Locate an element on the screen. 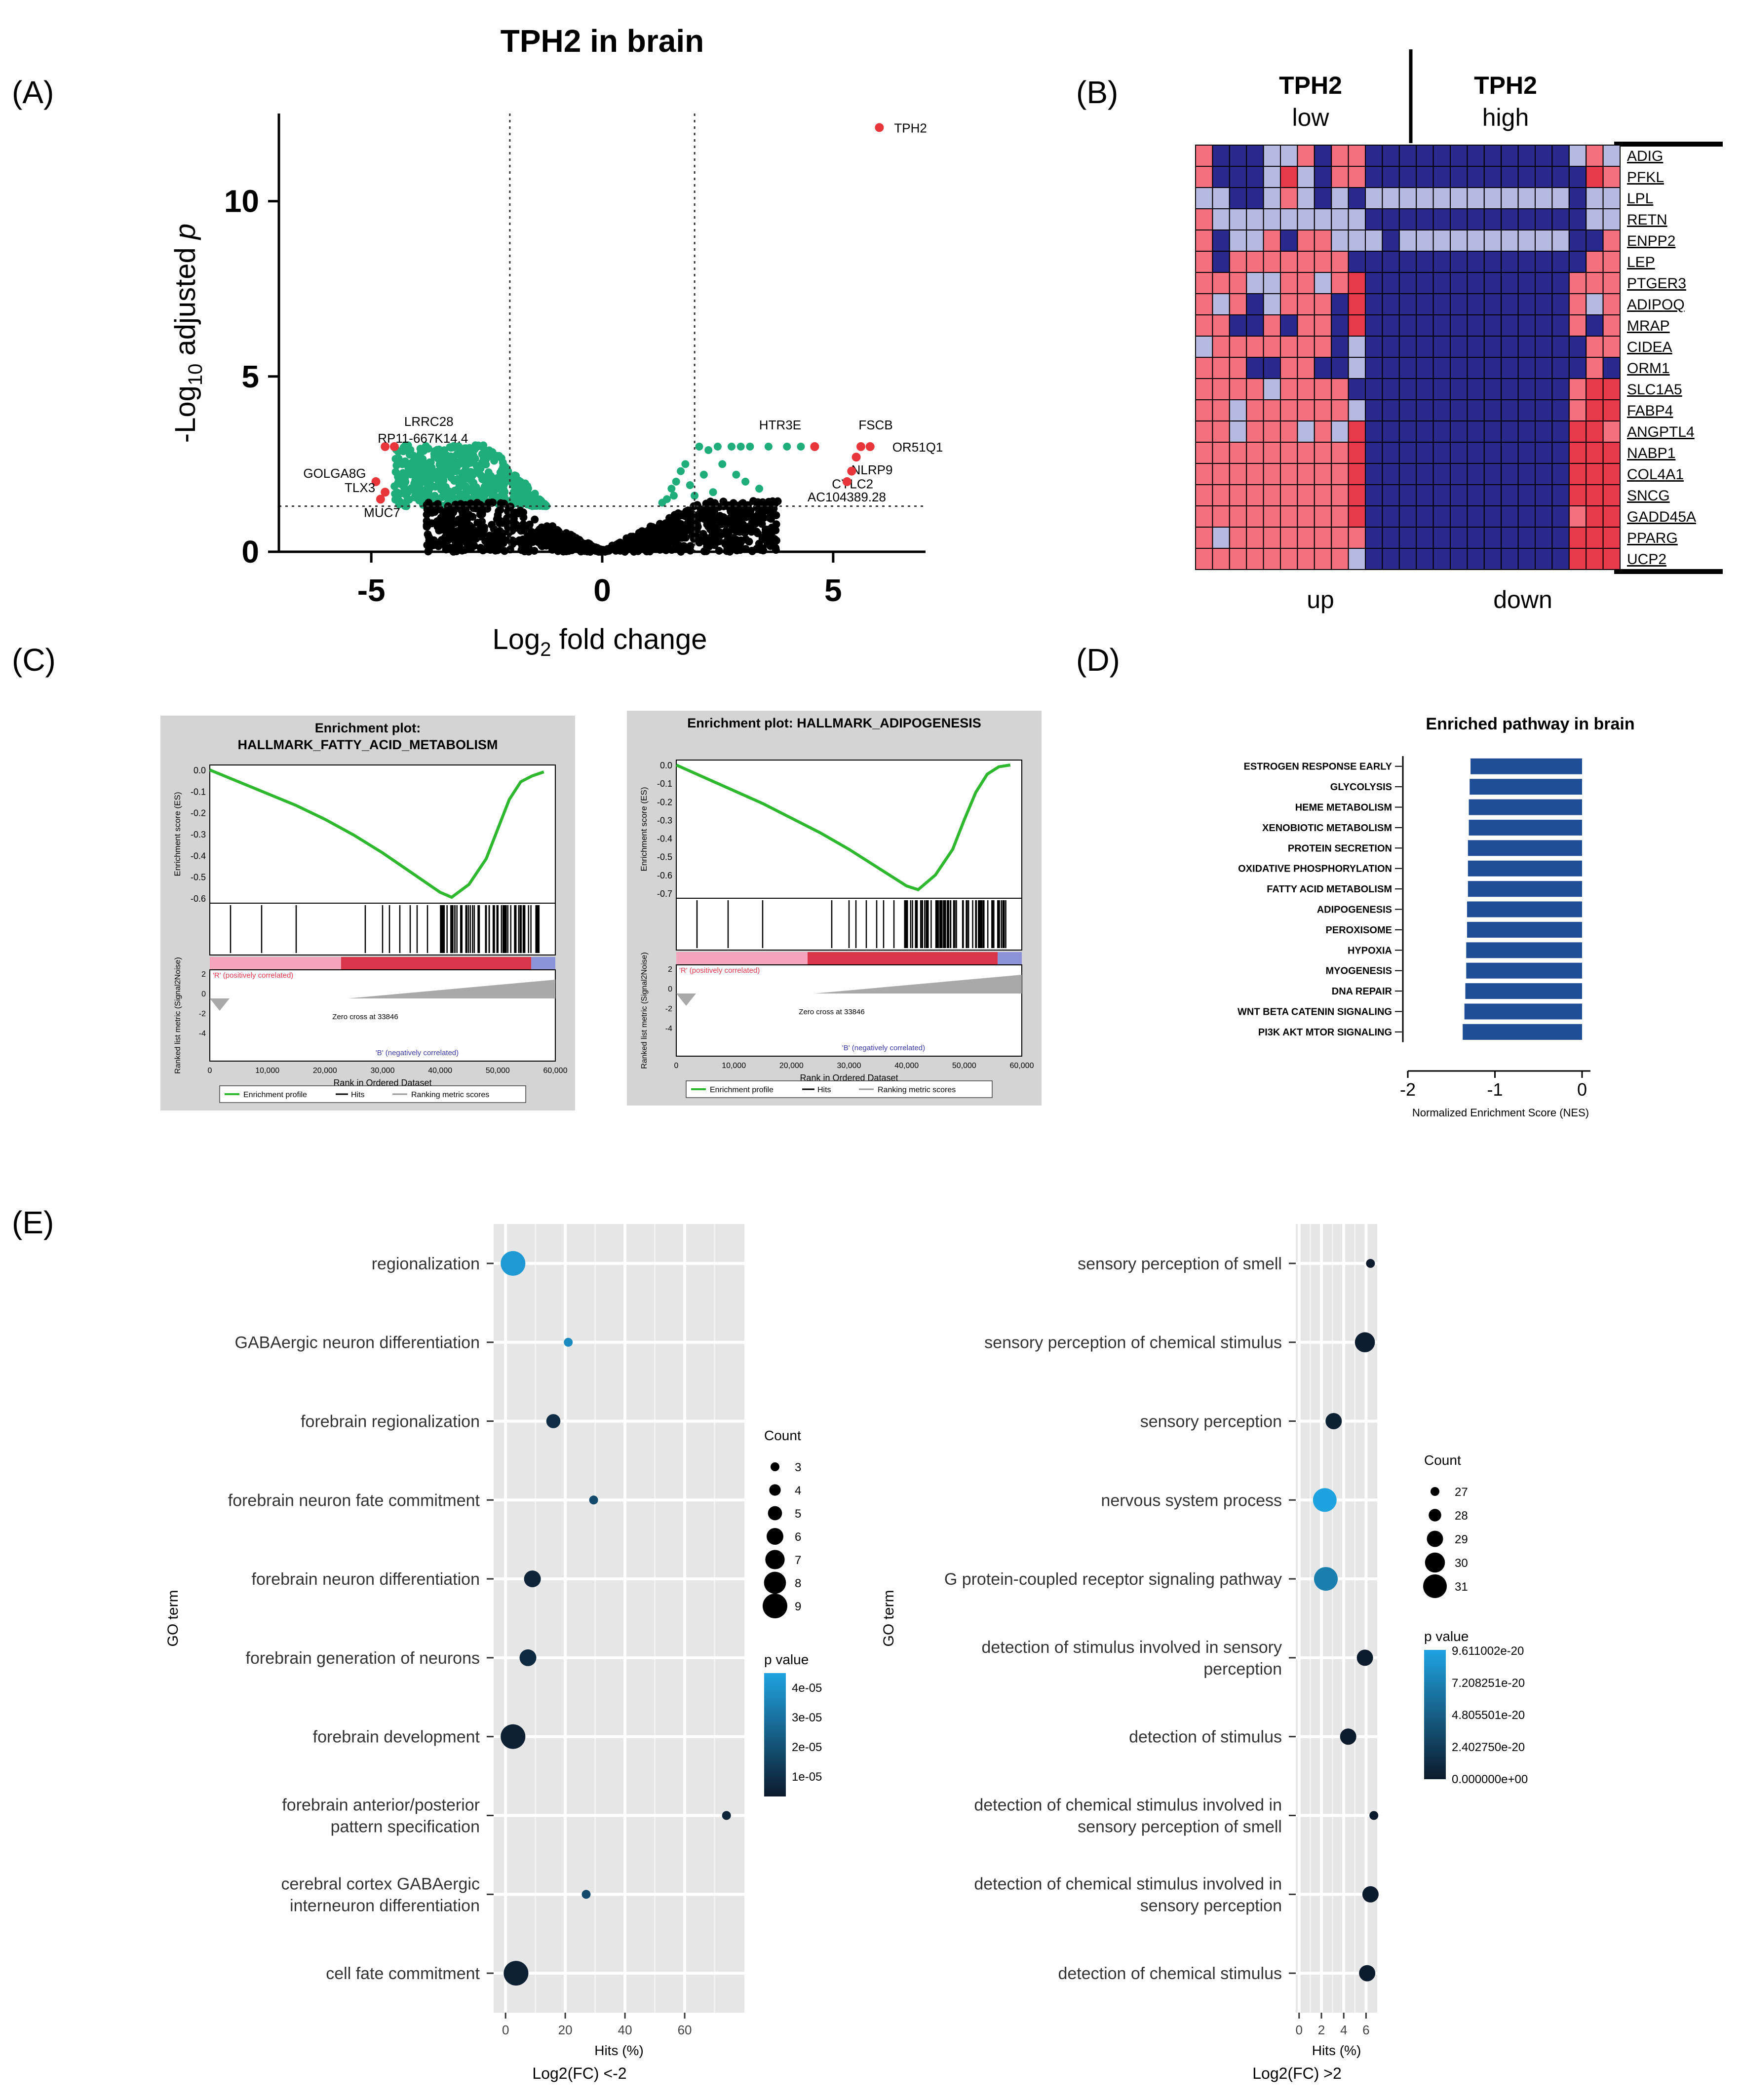 The width and height of the screenshot is (1741, 2100). gsea-x-label: Rank in Ordered Dataset is located at coordinates (849, 1078).